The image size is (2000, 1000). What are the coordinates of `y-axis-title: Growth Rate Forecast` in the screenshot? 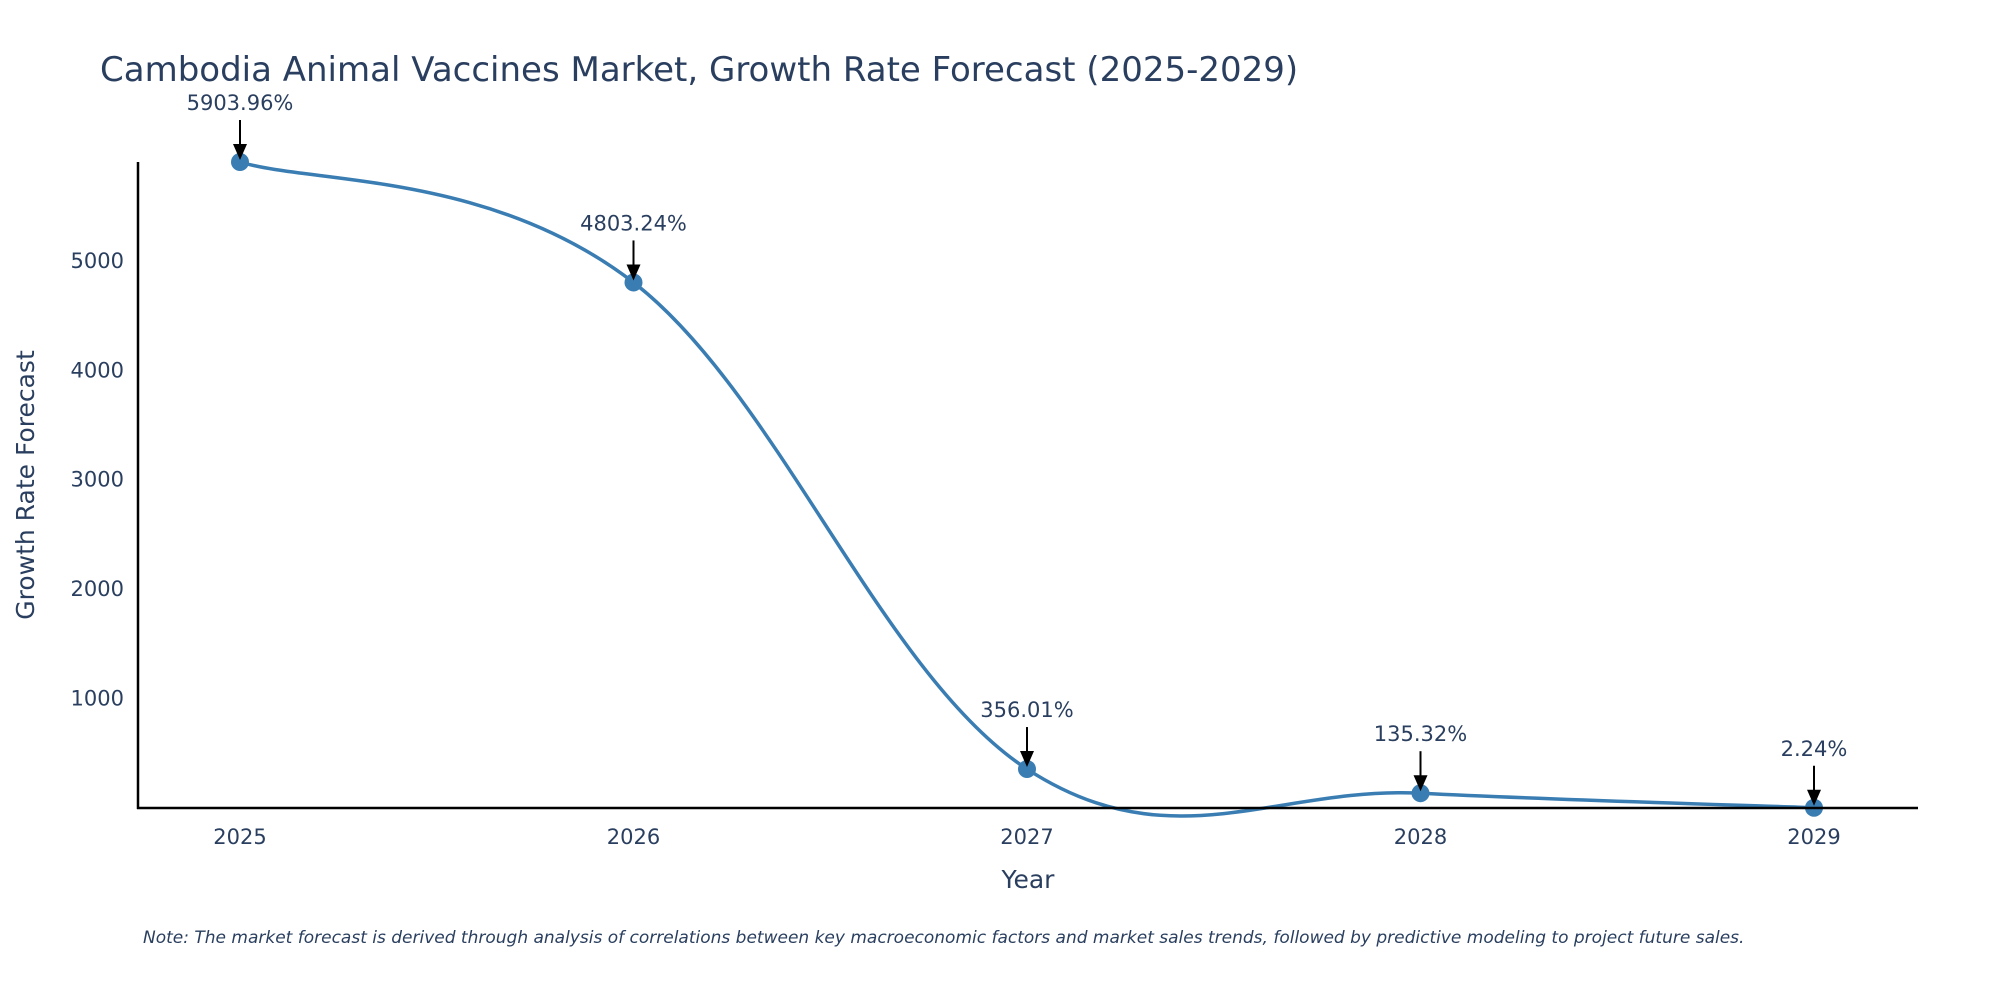 It's located at (25, 485).